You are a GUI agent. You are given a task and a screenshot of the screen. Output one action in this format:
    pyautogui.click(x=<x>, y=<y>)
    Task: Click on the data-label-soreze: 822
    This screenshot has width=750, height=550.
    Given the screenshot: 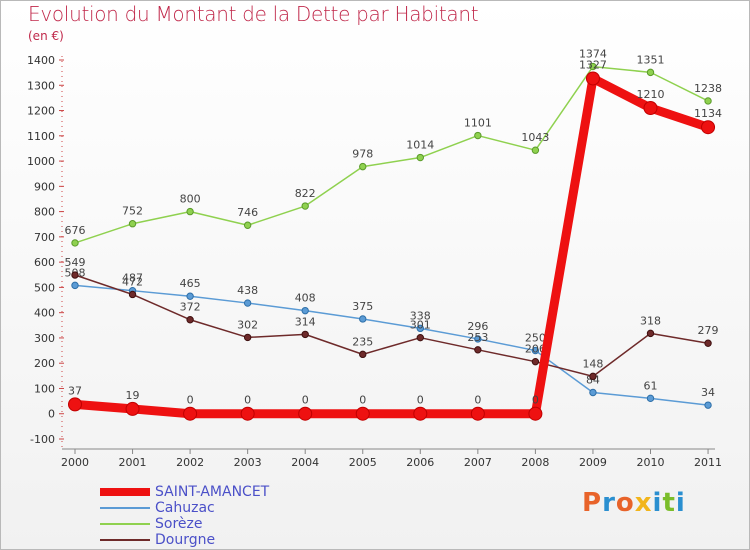 What is the action you would take?
    pyautogui.click(x=305, y=193)
    